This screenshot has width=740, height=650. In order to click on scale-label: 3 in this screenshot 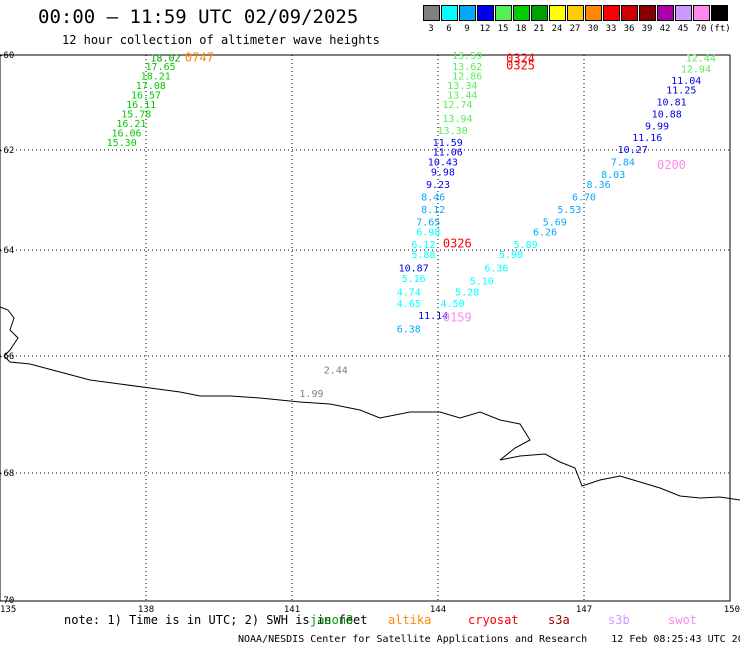, I will do `click(431, 29)`.